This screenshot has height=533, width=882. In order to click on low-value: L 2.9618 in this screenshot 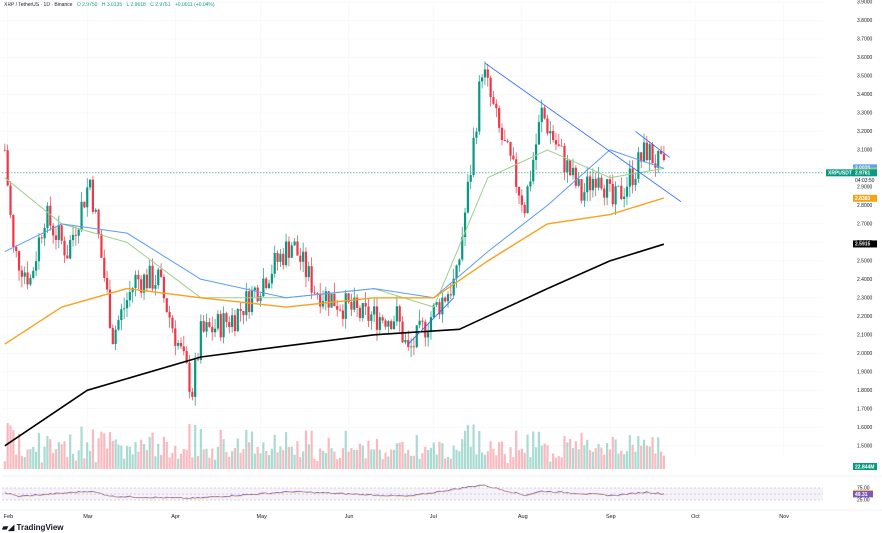, I will do `click(136, 5)`.